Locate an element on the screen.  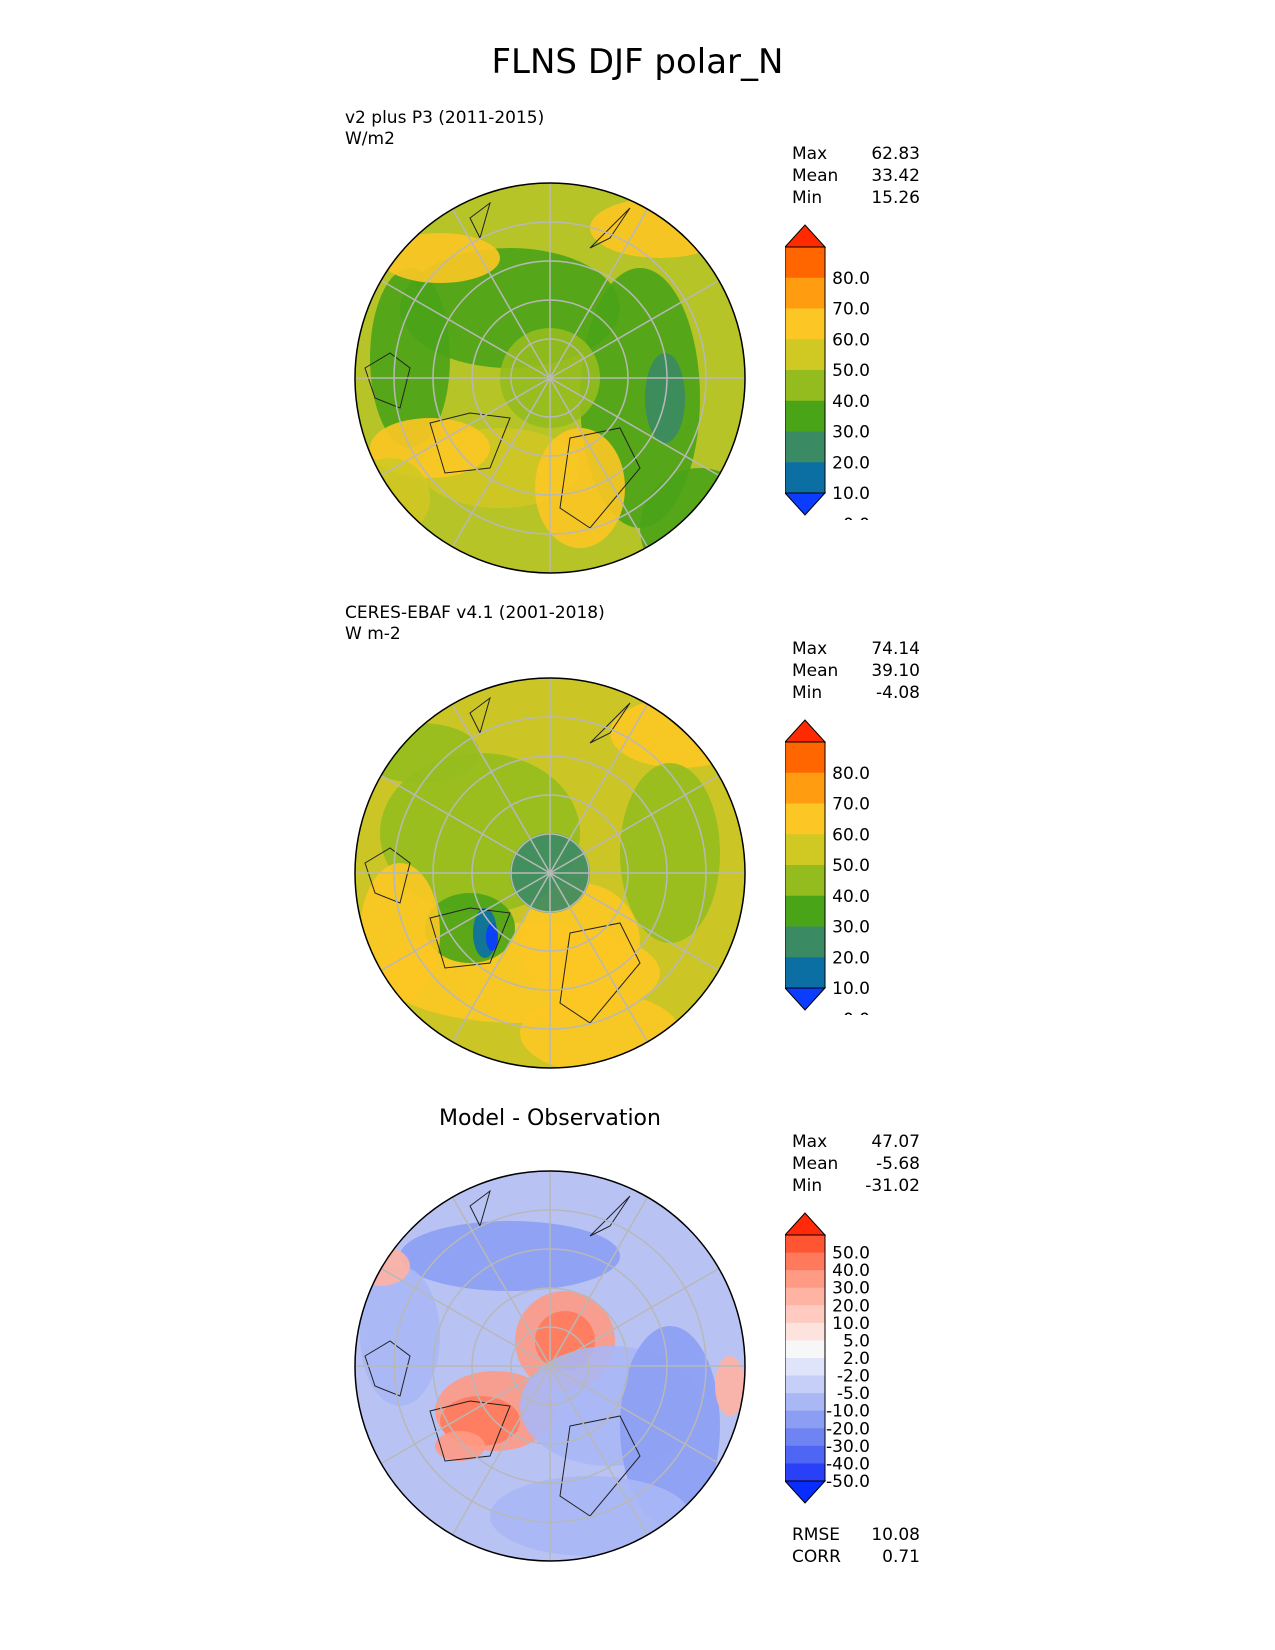
colorbar-tick-label: -5.0 is located at coordinates (853, 1394).